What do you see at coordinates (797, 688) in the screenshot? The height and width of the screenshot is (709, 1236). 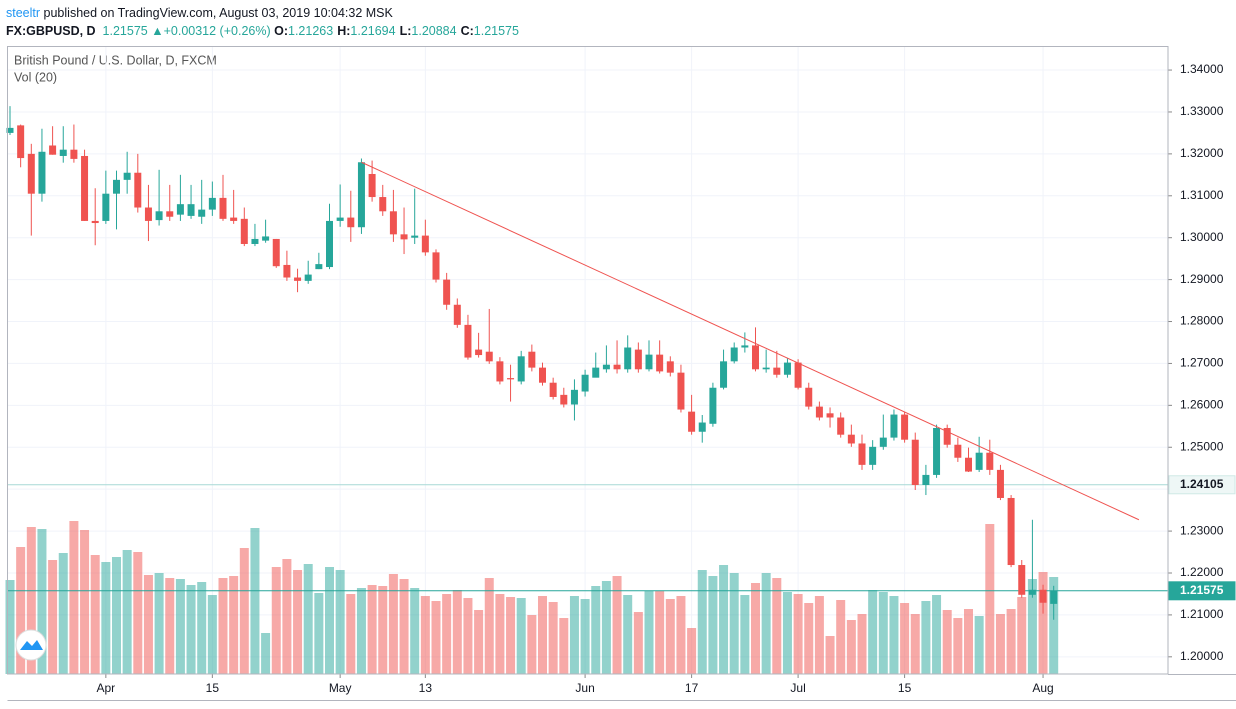 I see `x-tick-label: Jul` at bounding box center [797, 688].